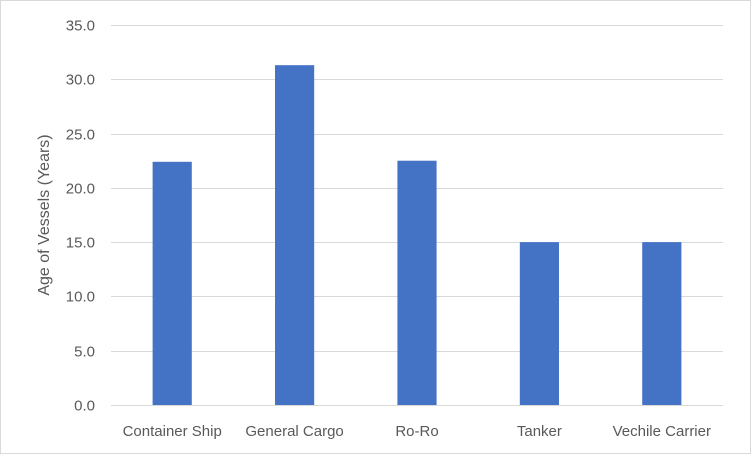 This screenshot has width=751, height=454. I want to click on bar-vechile-carrier, so click(662, 323).